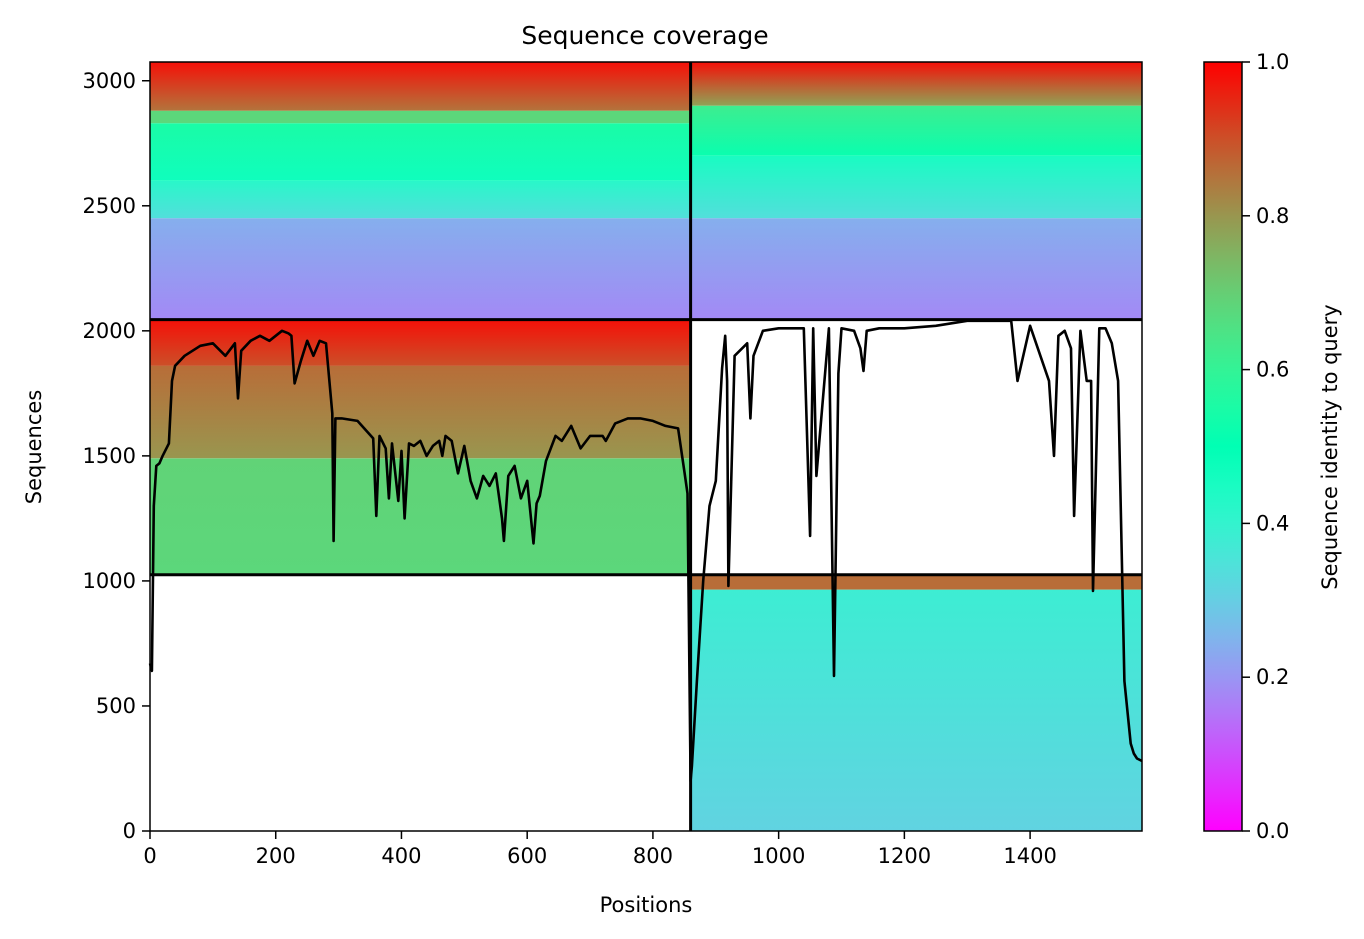 The image size is (1364, 939). I want to click on x-tick-label: 200, so click(276, 856).